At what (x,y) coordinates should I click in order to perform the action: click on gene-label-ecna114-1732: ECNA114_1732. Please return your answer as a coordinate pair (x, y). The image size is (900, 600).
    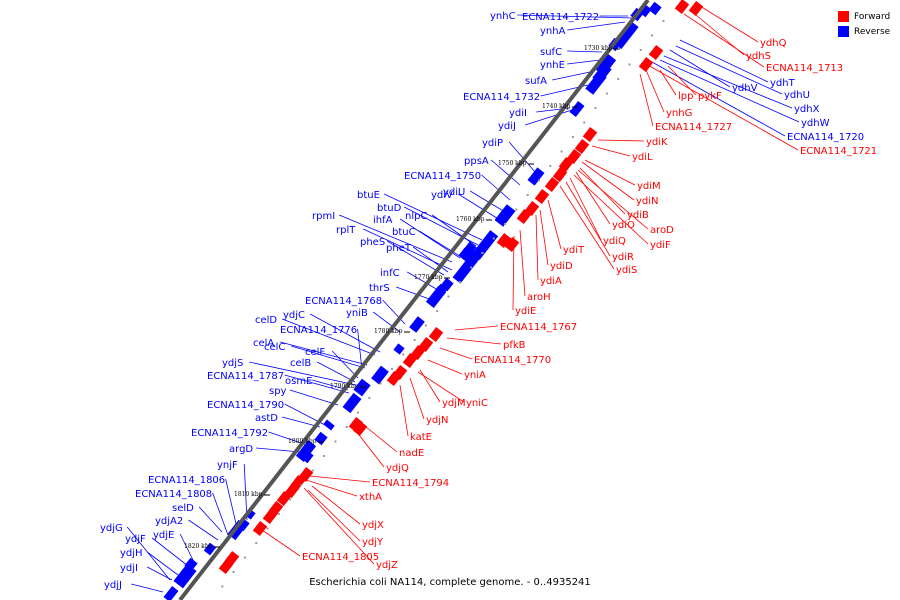
    Looking at the image, I should click on (501, 97).